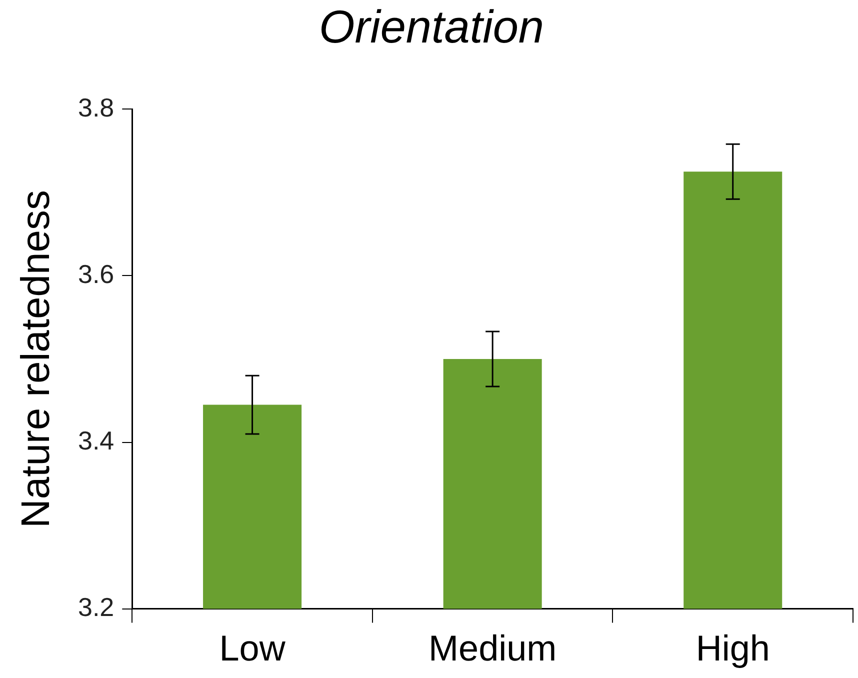 The image size is (858, 678). Describe the element at coordinates (96, 273) in the screenshot. I see `y-tick-label: 3.6` at that location.